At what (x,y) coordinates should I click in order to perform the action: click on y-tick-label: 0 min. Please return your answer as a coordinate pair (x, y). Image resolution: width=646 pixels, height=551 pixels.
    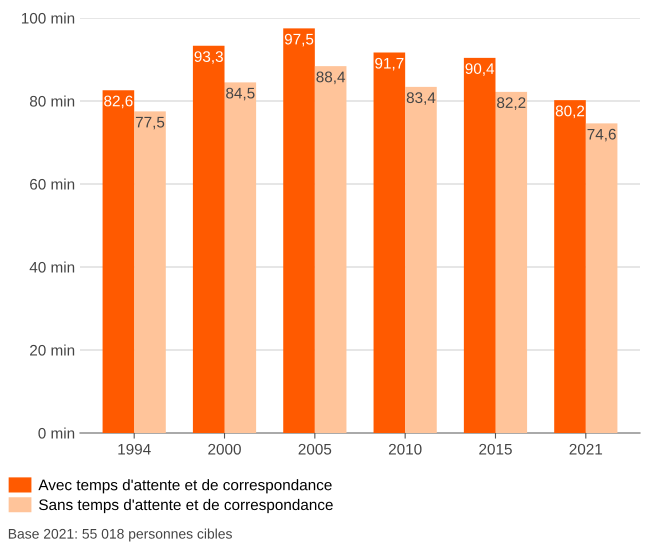
    Looking at the image, I should click on (56, 433).